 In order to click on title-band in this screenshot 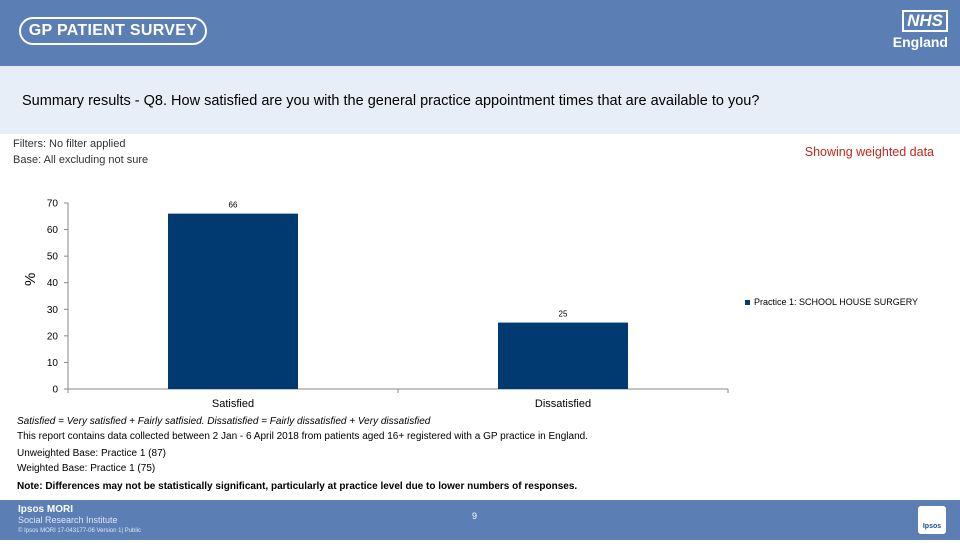, I will do `click(480, 100)`.